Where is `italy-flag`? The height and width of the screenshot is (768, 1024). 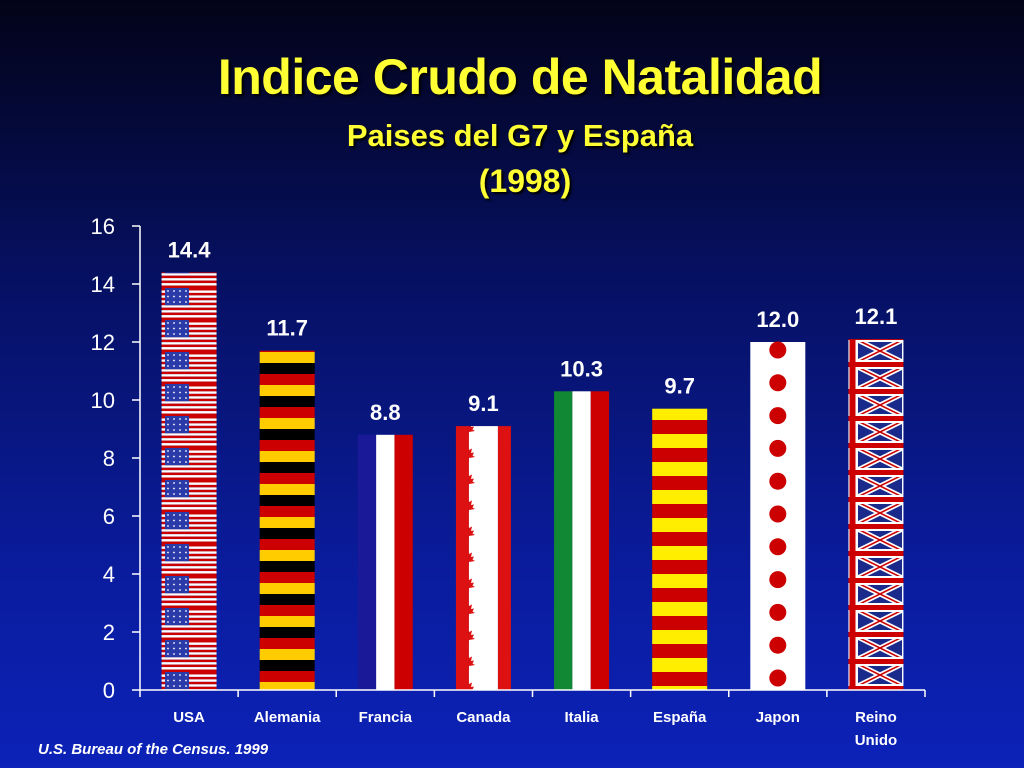
italy-flag is located at coordinates (582, 540).